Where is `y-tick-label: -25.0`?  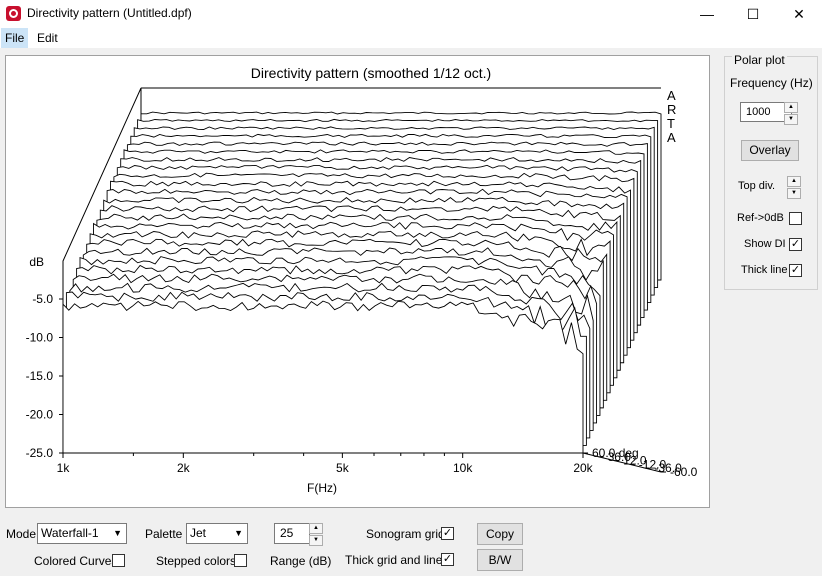
y-tick-label: -25.0 is located at coordinates (40, 453).